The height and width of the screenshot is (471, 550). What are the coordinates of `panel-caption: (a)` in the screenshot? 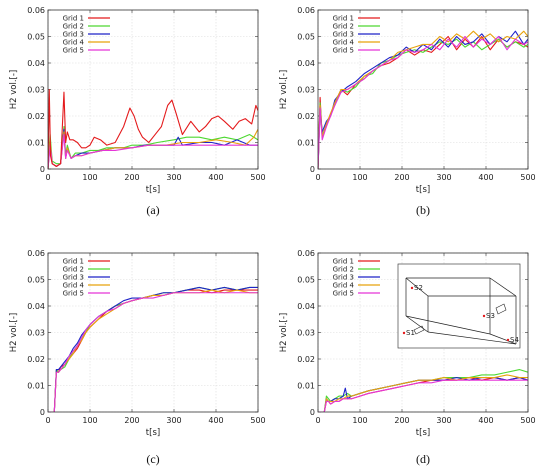 It's located at (152, 210).